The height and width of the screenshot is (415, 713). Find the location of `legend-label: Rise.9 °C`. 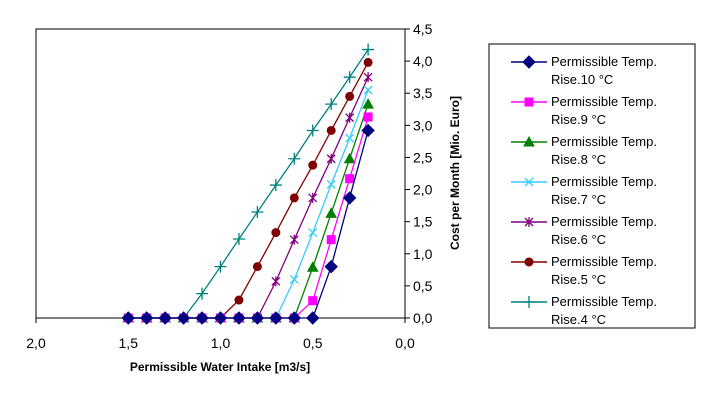

legend-label: Rise.9 °C is located at coordinates (578, 119).